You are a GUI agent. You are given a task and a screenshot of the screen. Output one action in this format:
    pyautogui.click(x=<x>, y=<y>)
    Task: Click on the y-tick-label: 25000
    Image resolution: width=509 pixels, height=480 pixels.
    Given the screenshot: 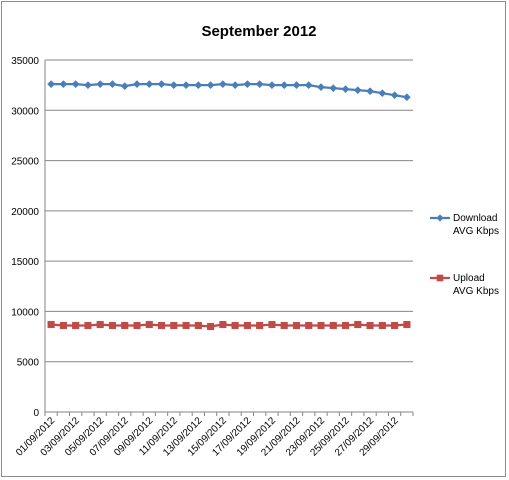 What is the action you would take?
    pyautogui.click(x=25, y=162)
    